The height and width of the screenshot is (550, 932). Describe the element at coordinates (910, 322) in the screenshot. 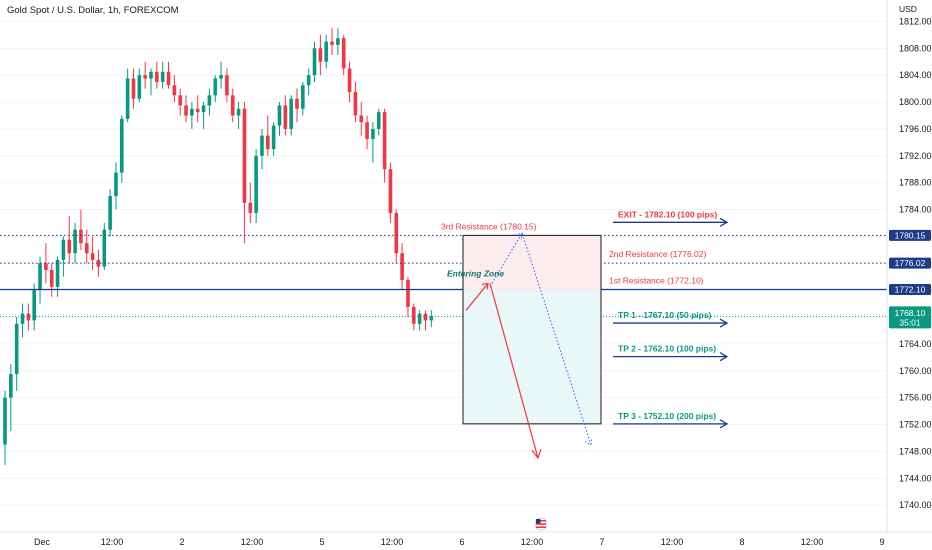

I see `current-price-timer: 35:01` at that location.